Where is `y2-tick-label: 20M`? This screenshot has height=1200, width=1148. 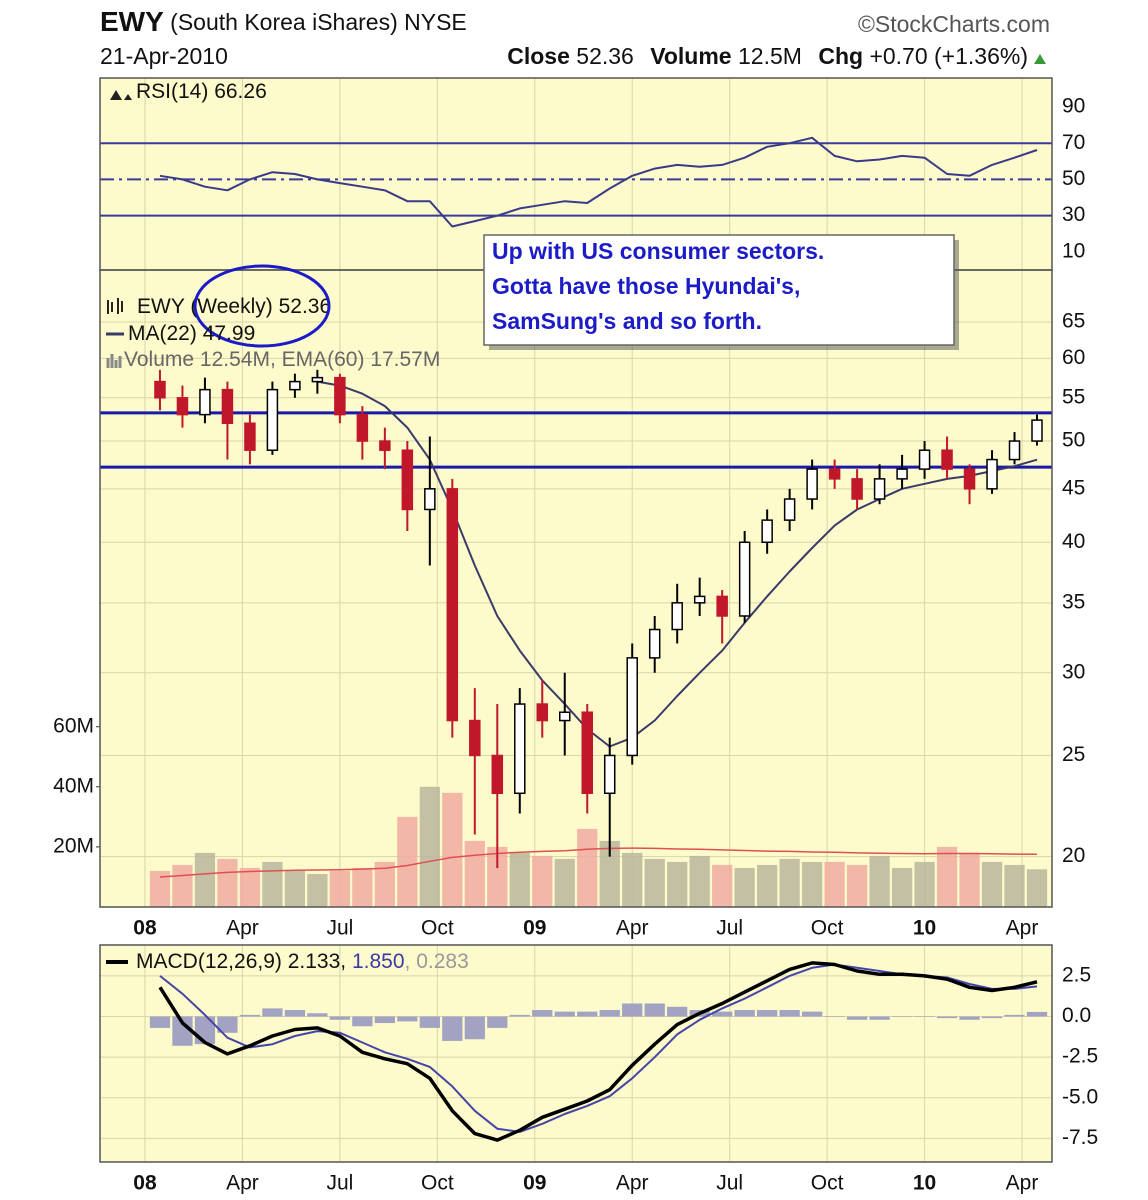 y2-tick-label: 20M is located at coordinates (73, 845).